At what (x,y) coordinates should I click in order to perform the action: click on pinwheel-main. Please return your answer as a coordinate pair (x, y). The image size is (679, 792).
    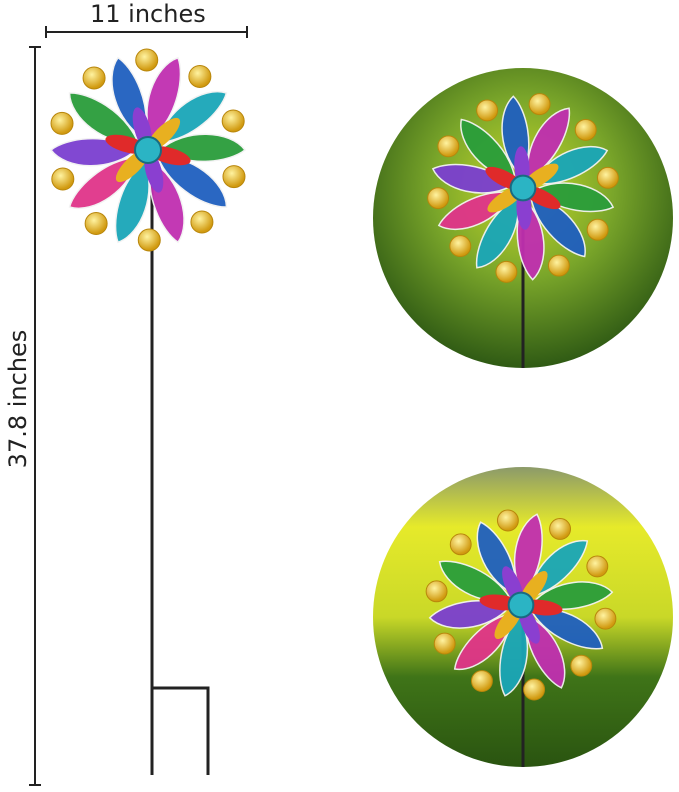
    Looking at the image, I should click on (148, 150).